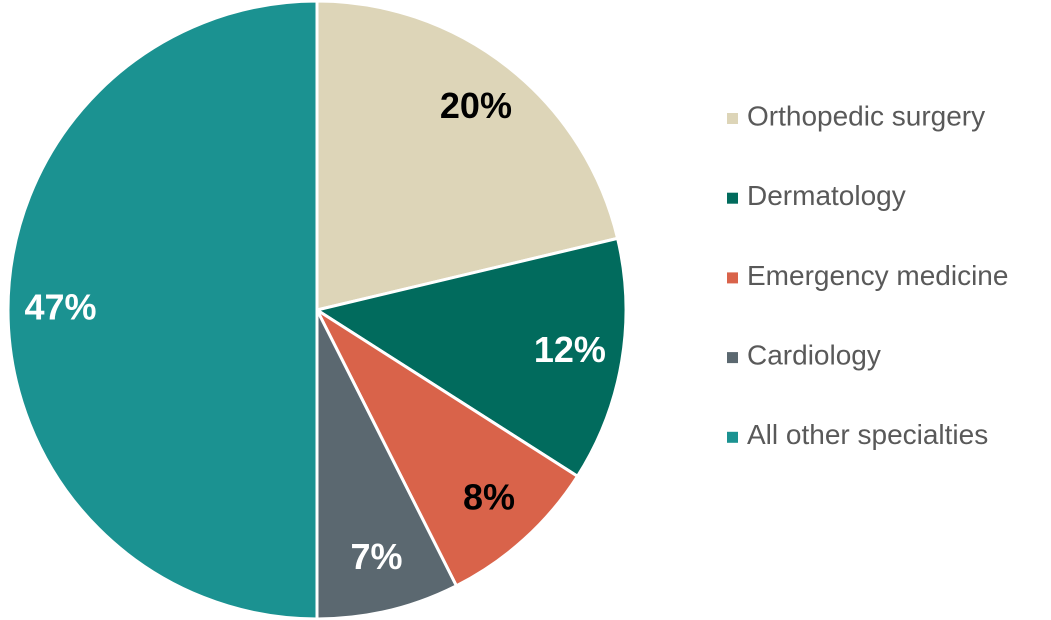 The height and width of the screenshot is (620, 1051). Describe the element at coordinates (814, 354) in the screenshot. I see `legend-label: Cardiology` at that location.